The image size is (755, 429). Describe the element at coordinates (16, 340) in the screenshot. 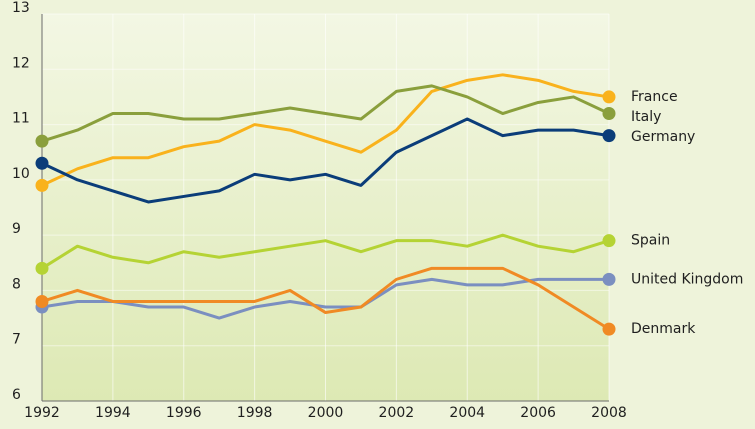

I see `y-tick-label: 7` at that location.